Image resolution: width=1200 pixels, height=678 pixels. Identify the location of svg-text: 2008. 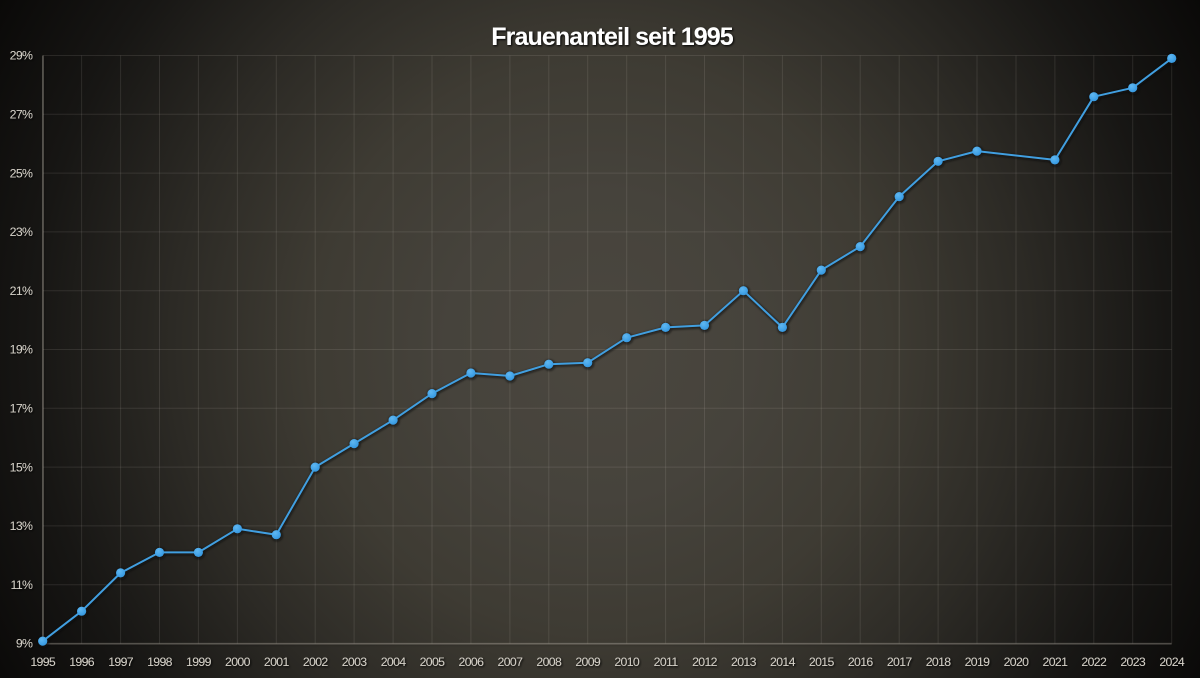
(549, 662).